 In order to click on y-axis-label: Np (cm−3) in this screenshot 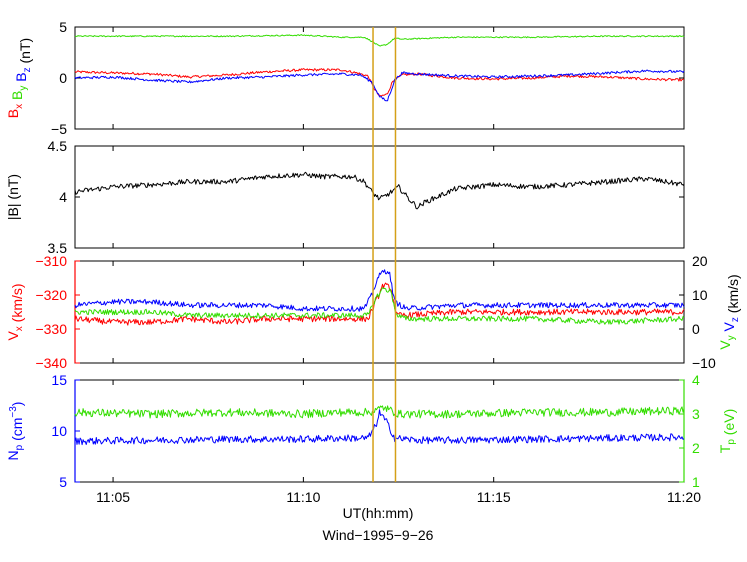, I will do `click(15, 431)`.